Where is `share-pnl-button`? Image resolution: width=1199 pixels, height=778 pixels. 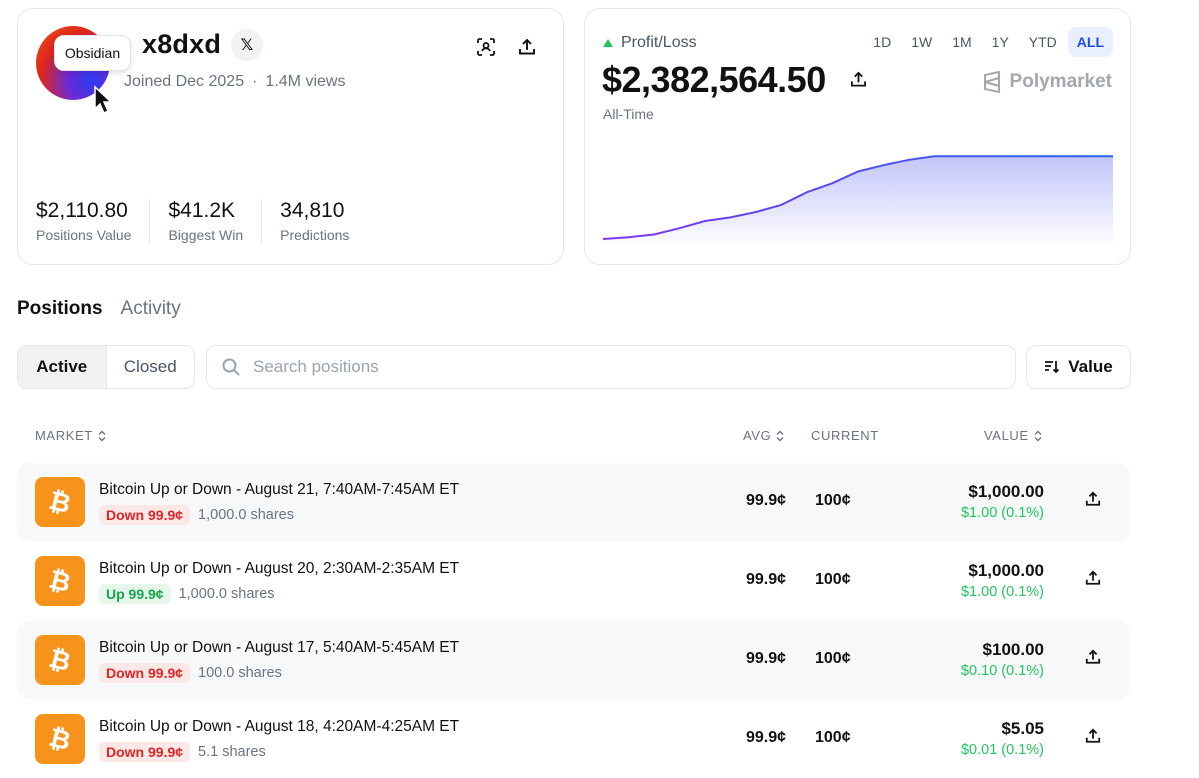 share-pnl-button is located at coordinates (858, 82).